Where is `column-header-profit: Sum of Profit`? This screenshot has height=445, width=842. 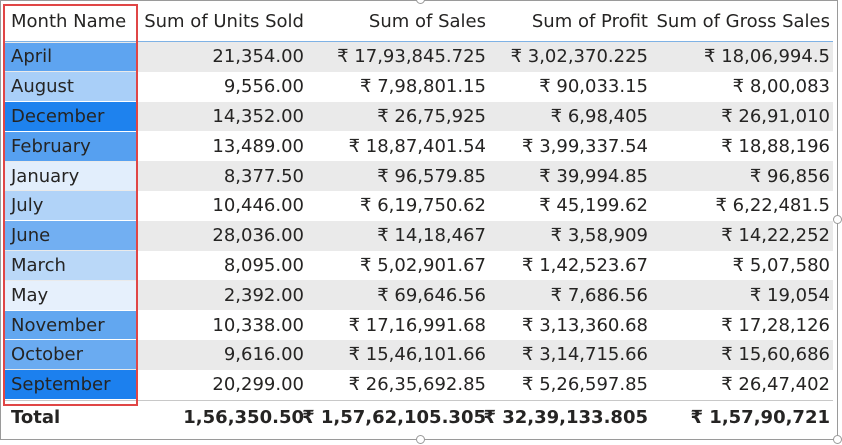
column-header-profit: Sum of Profit is located at coordinates (589, 21).